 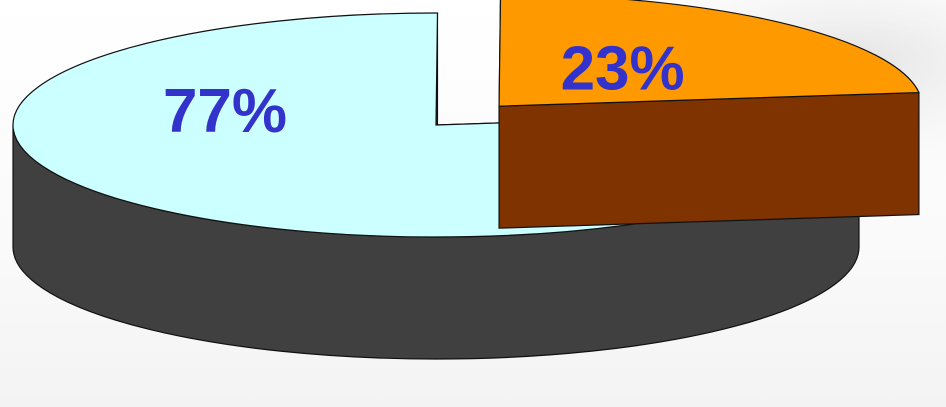 I want to click on pie-slice-top, so click(x=709, y=53).